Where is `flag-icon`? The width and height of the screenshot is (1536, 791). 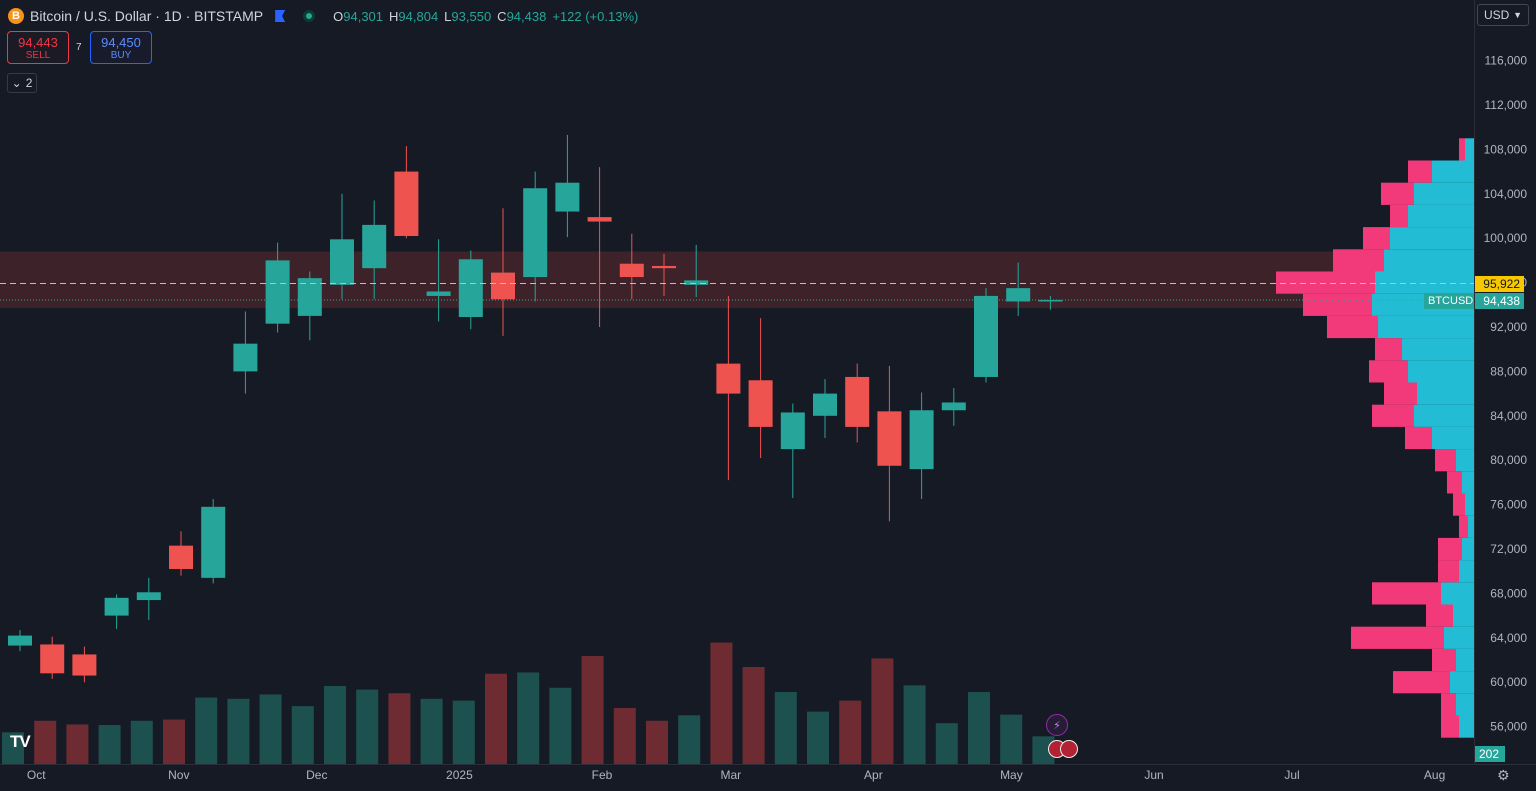
flag-icon is located at coordinates (280, 16).